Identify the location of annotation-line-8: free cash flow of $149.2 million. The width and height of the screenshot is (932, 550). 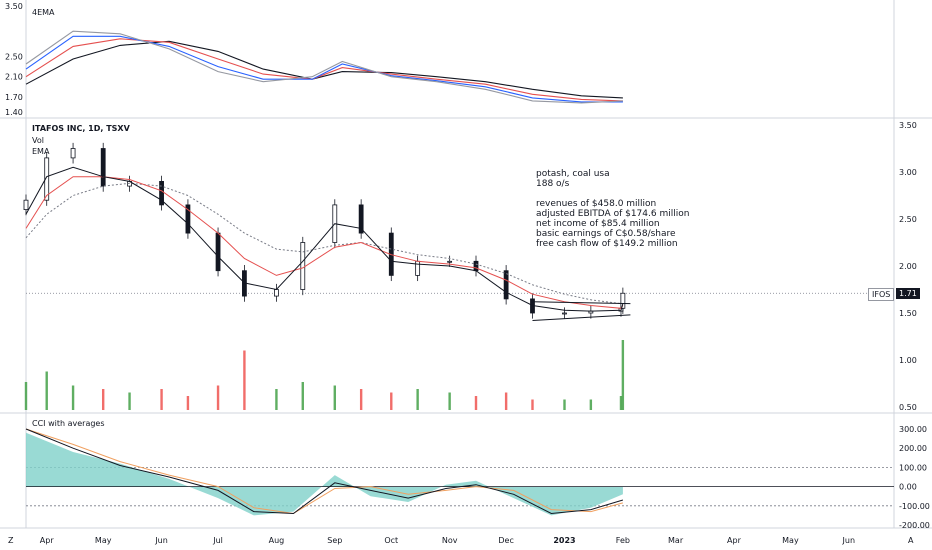
(607, 244).